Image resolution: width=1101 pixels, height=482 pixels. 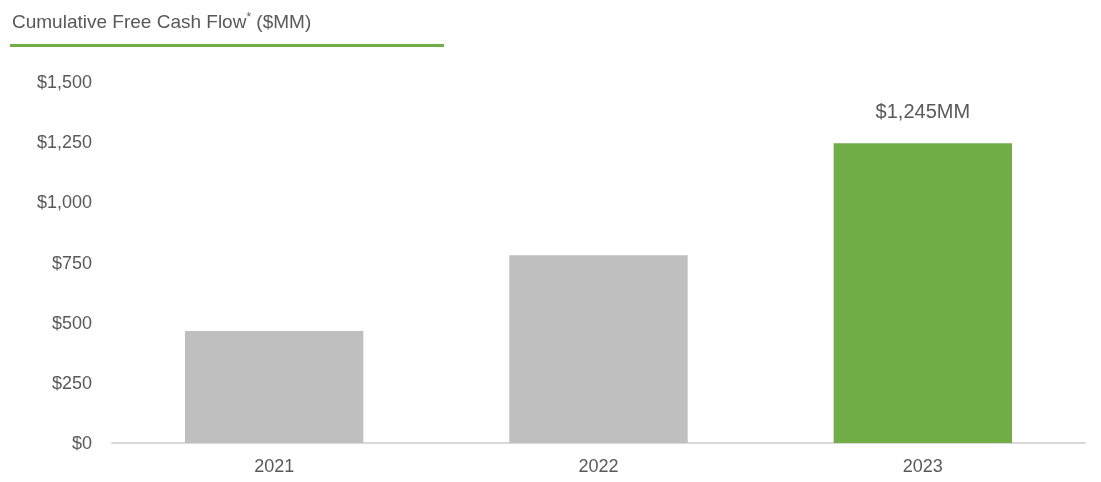 What do you see at coordinates (71, 322) in the screenshot?
I see `y-tick-label: $500` at bounding box center [71, 322].